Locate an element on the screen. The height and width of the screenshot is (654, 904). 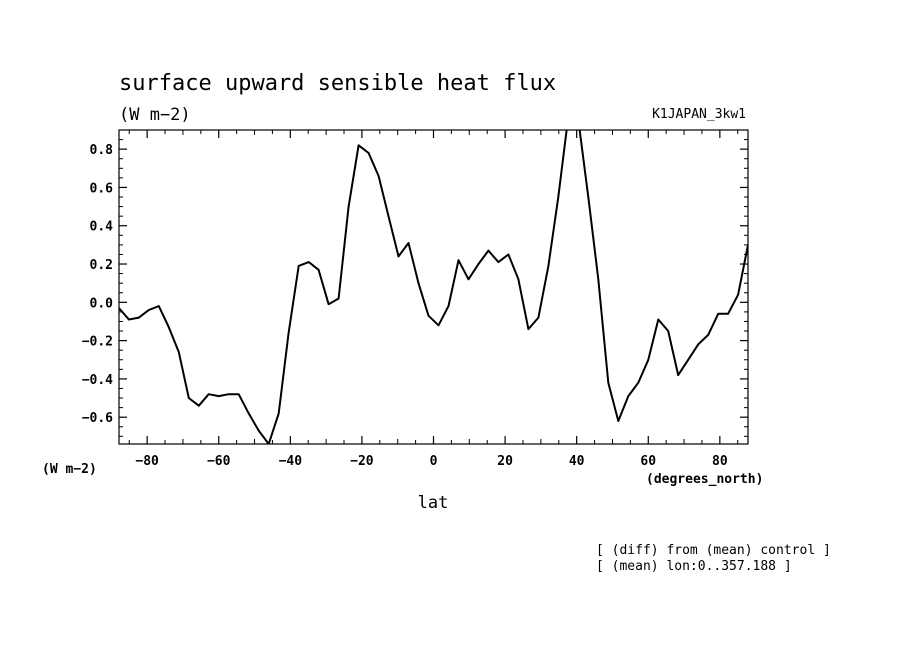
y-tick-label: 0.8 is located at coordinates (102, 150).